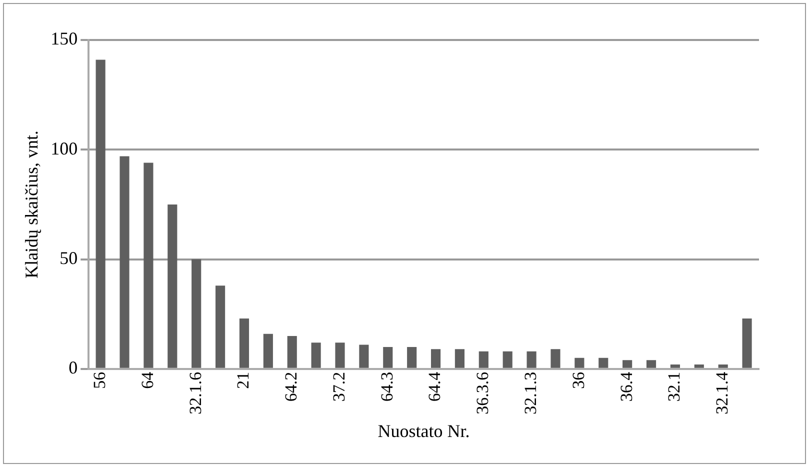 The height and width of the screenshot is (467, 809). I want to click on y-tick-label: 100, so click(64, 148).